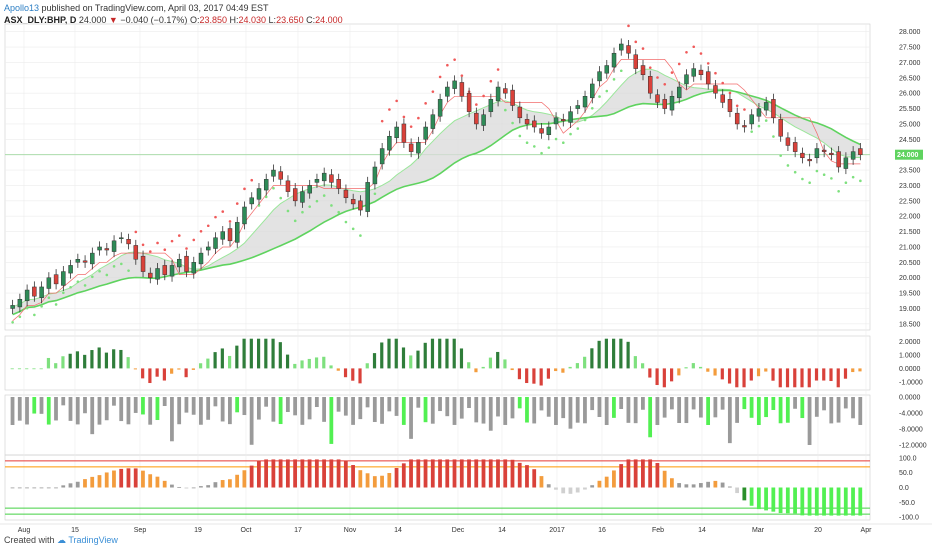 The height and width of the screenshot is (550, 932). Describe the element at coordinates (437, 487) in the screenshot. I see `trend-oscillator-pane` at that location.